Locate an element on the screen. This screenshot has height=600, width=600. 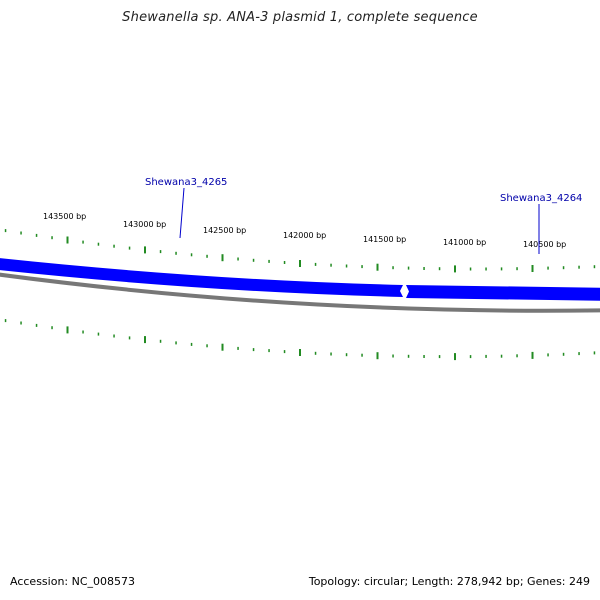
gene-label-shewana3-4264: Shewana3_4264 is located at coordinates (541, 198).